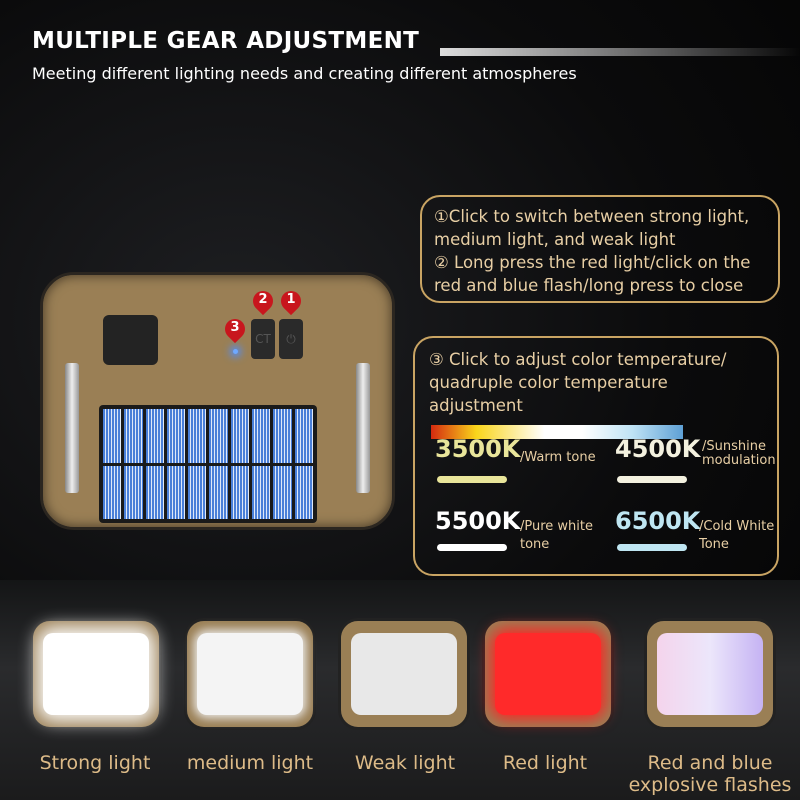 The height and width of the screenshot is (800, 800). What do you see at coordinates (710, 774) in the screenshot?
I see `mode-label-flash: Red and blue explosive flashes` at bounding box center [710, 774].